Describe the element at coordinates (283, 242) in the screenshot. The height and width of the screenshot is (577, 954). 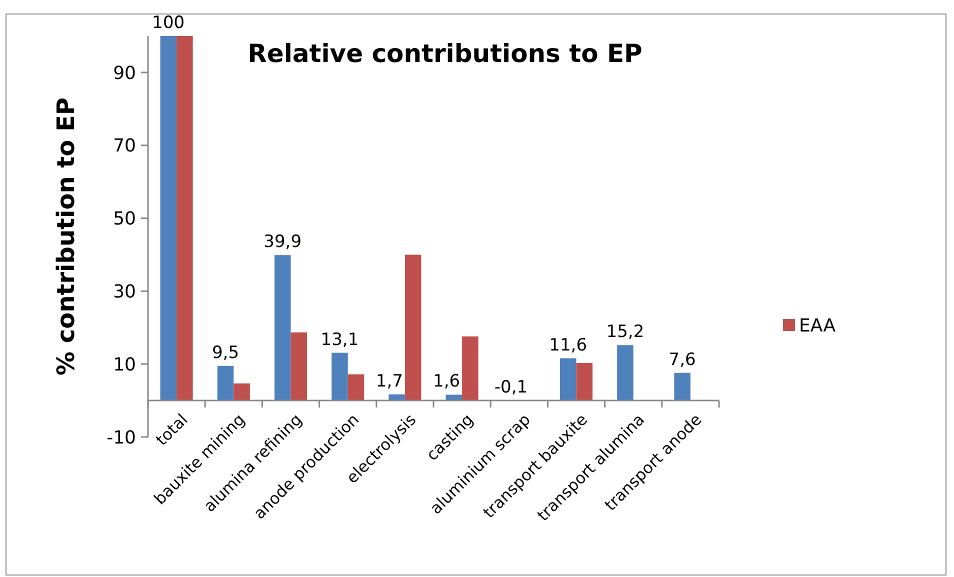
I see `data-label: 39,9` at that location.